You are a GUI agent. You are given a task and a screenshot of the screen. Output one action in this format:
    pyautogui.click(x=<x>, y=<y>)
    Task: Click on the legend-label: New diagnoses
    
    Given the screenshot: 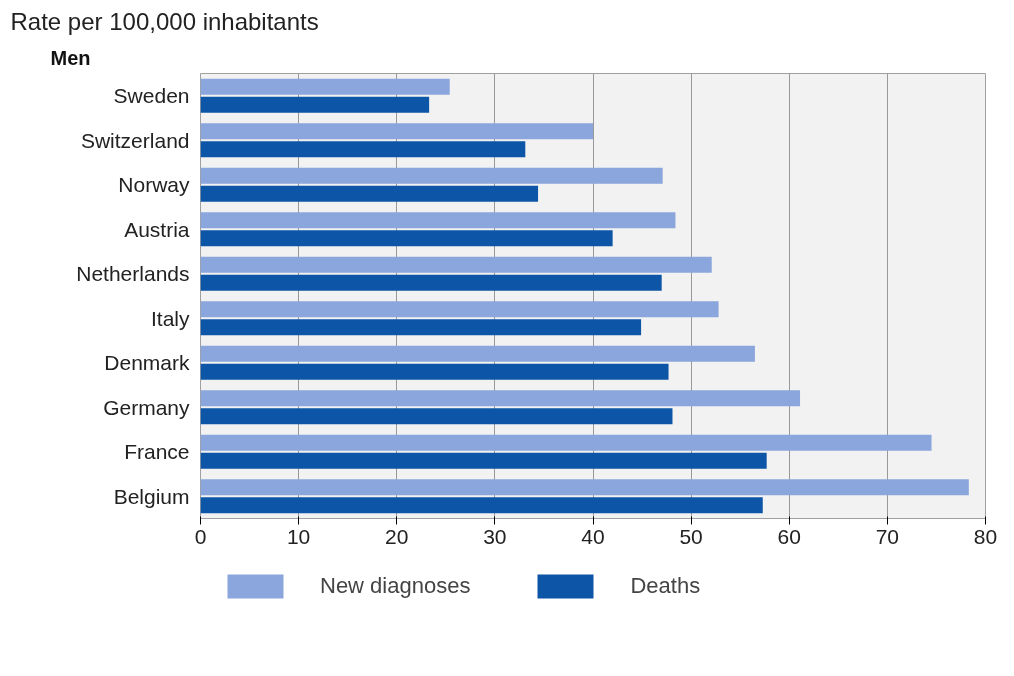 What is the action you would take?
    pyautogui.click(x=395, y=586)
    